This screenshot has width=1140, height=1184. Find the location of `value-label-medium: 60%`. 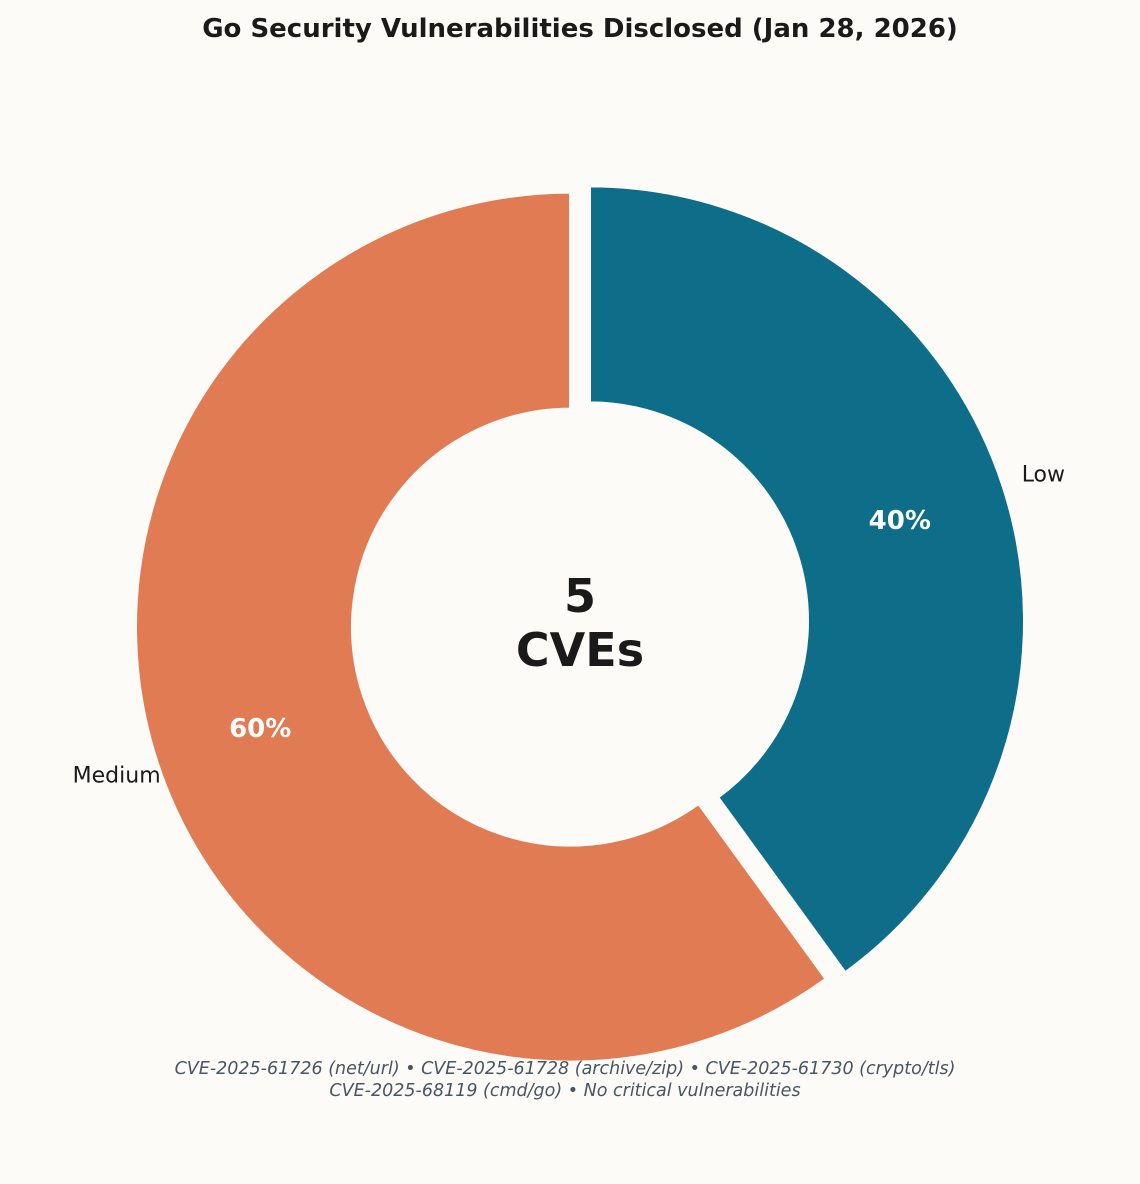

value-label-medium: 60% is located at coordinates (260, 729).